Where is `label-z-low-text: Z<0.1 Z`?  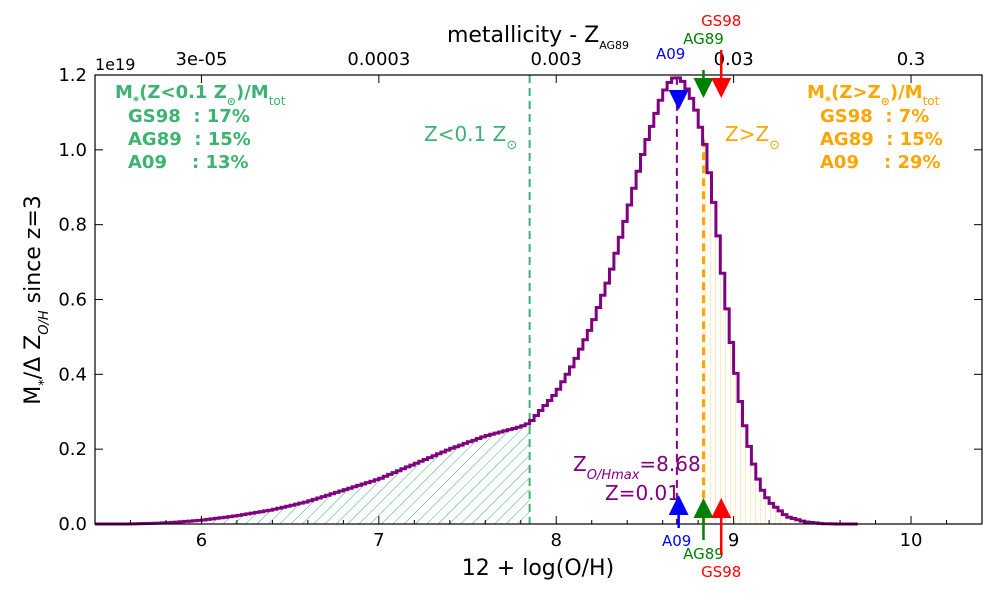 label-z-low-text: Z<0.1 Z is located at coordinates (465, 134).